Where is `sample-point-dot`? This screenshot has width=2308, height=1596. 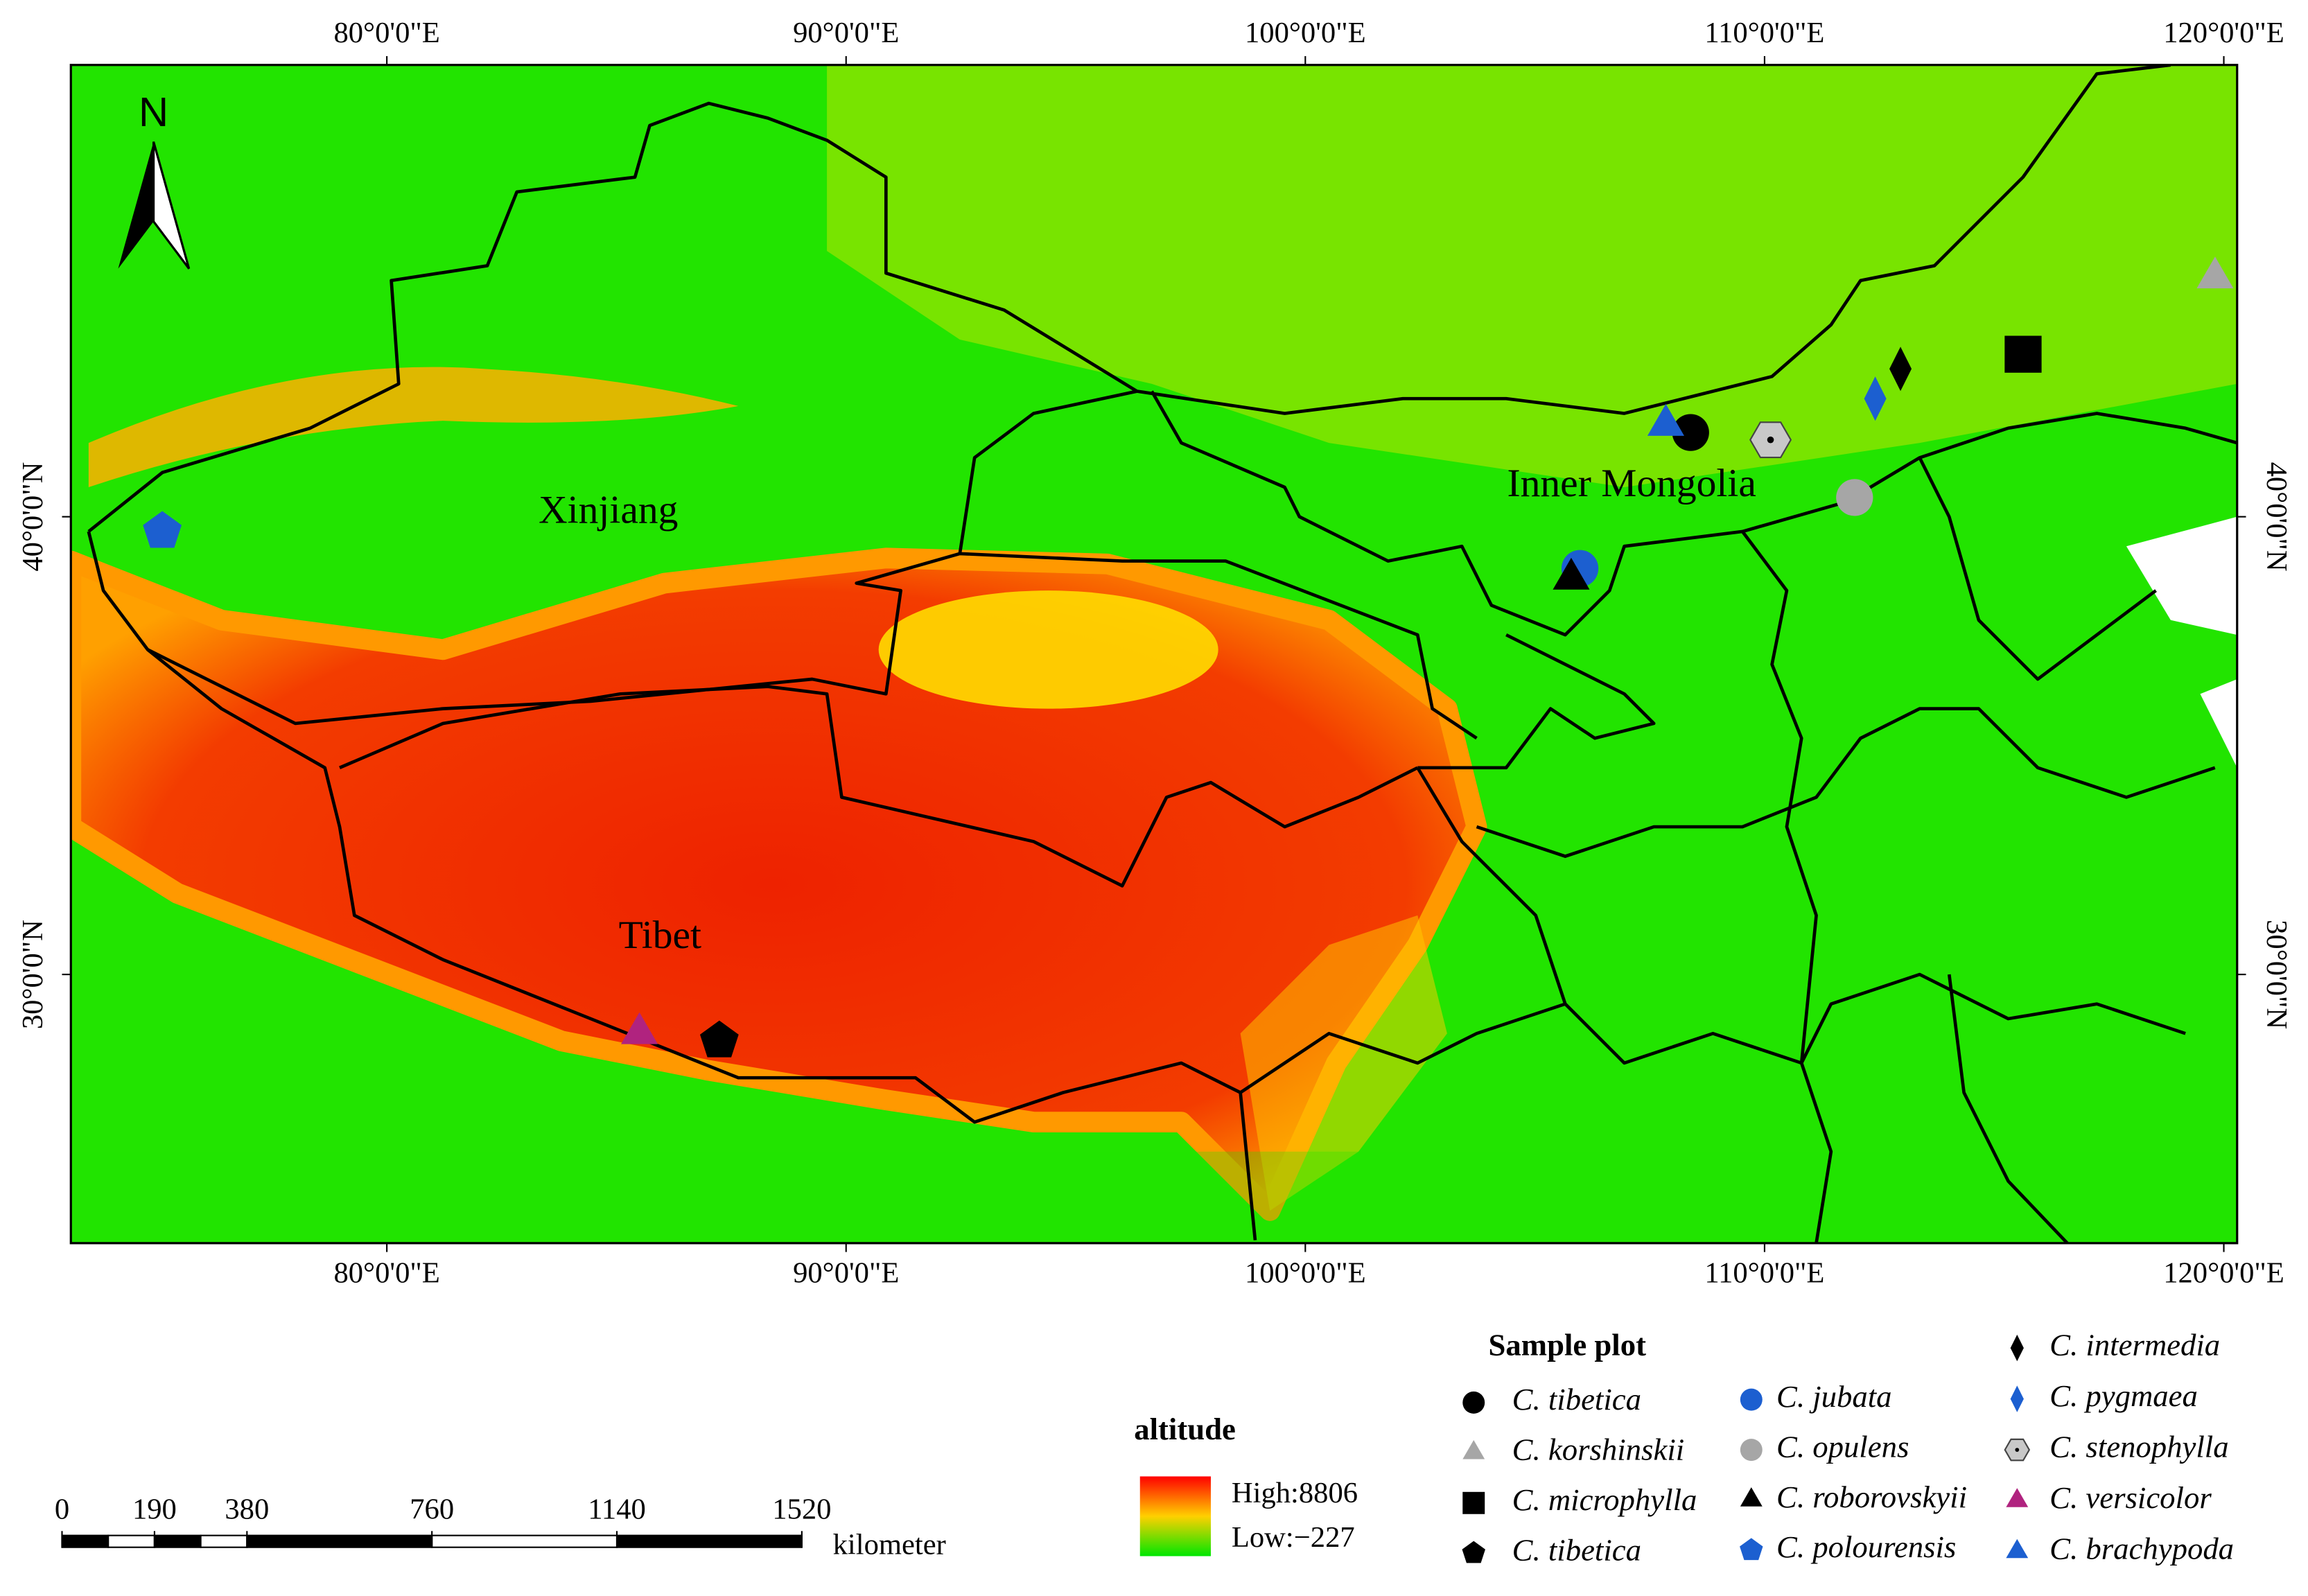
sample-point-dot is located at coordinates (1770, 440).